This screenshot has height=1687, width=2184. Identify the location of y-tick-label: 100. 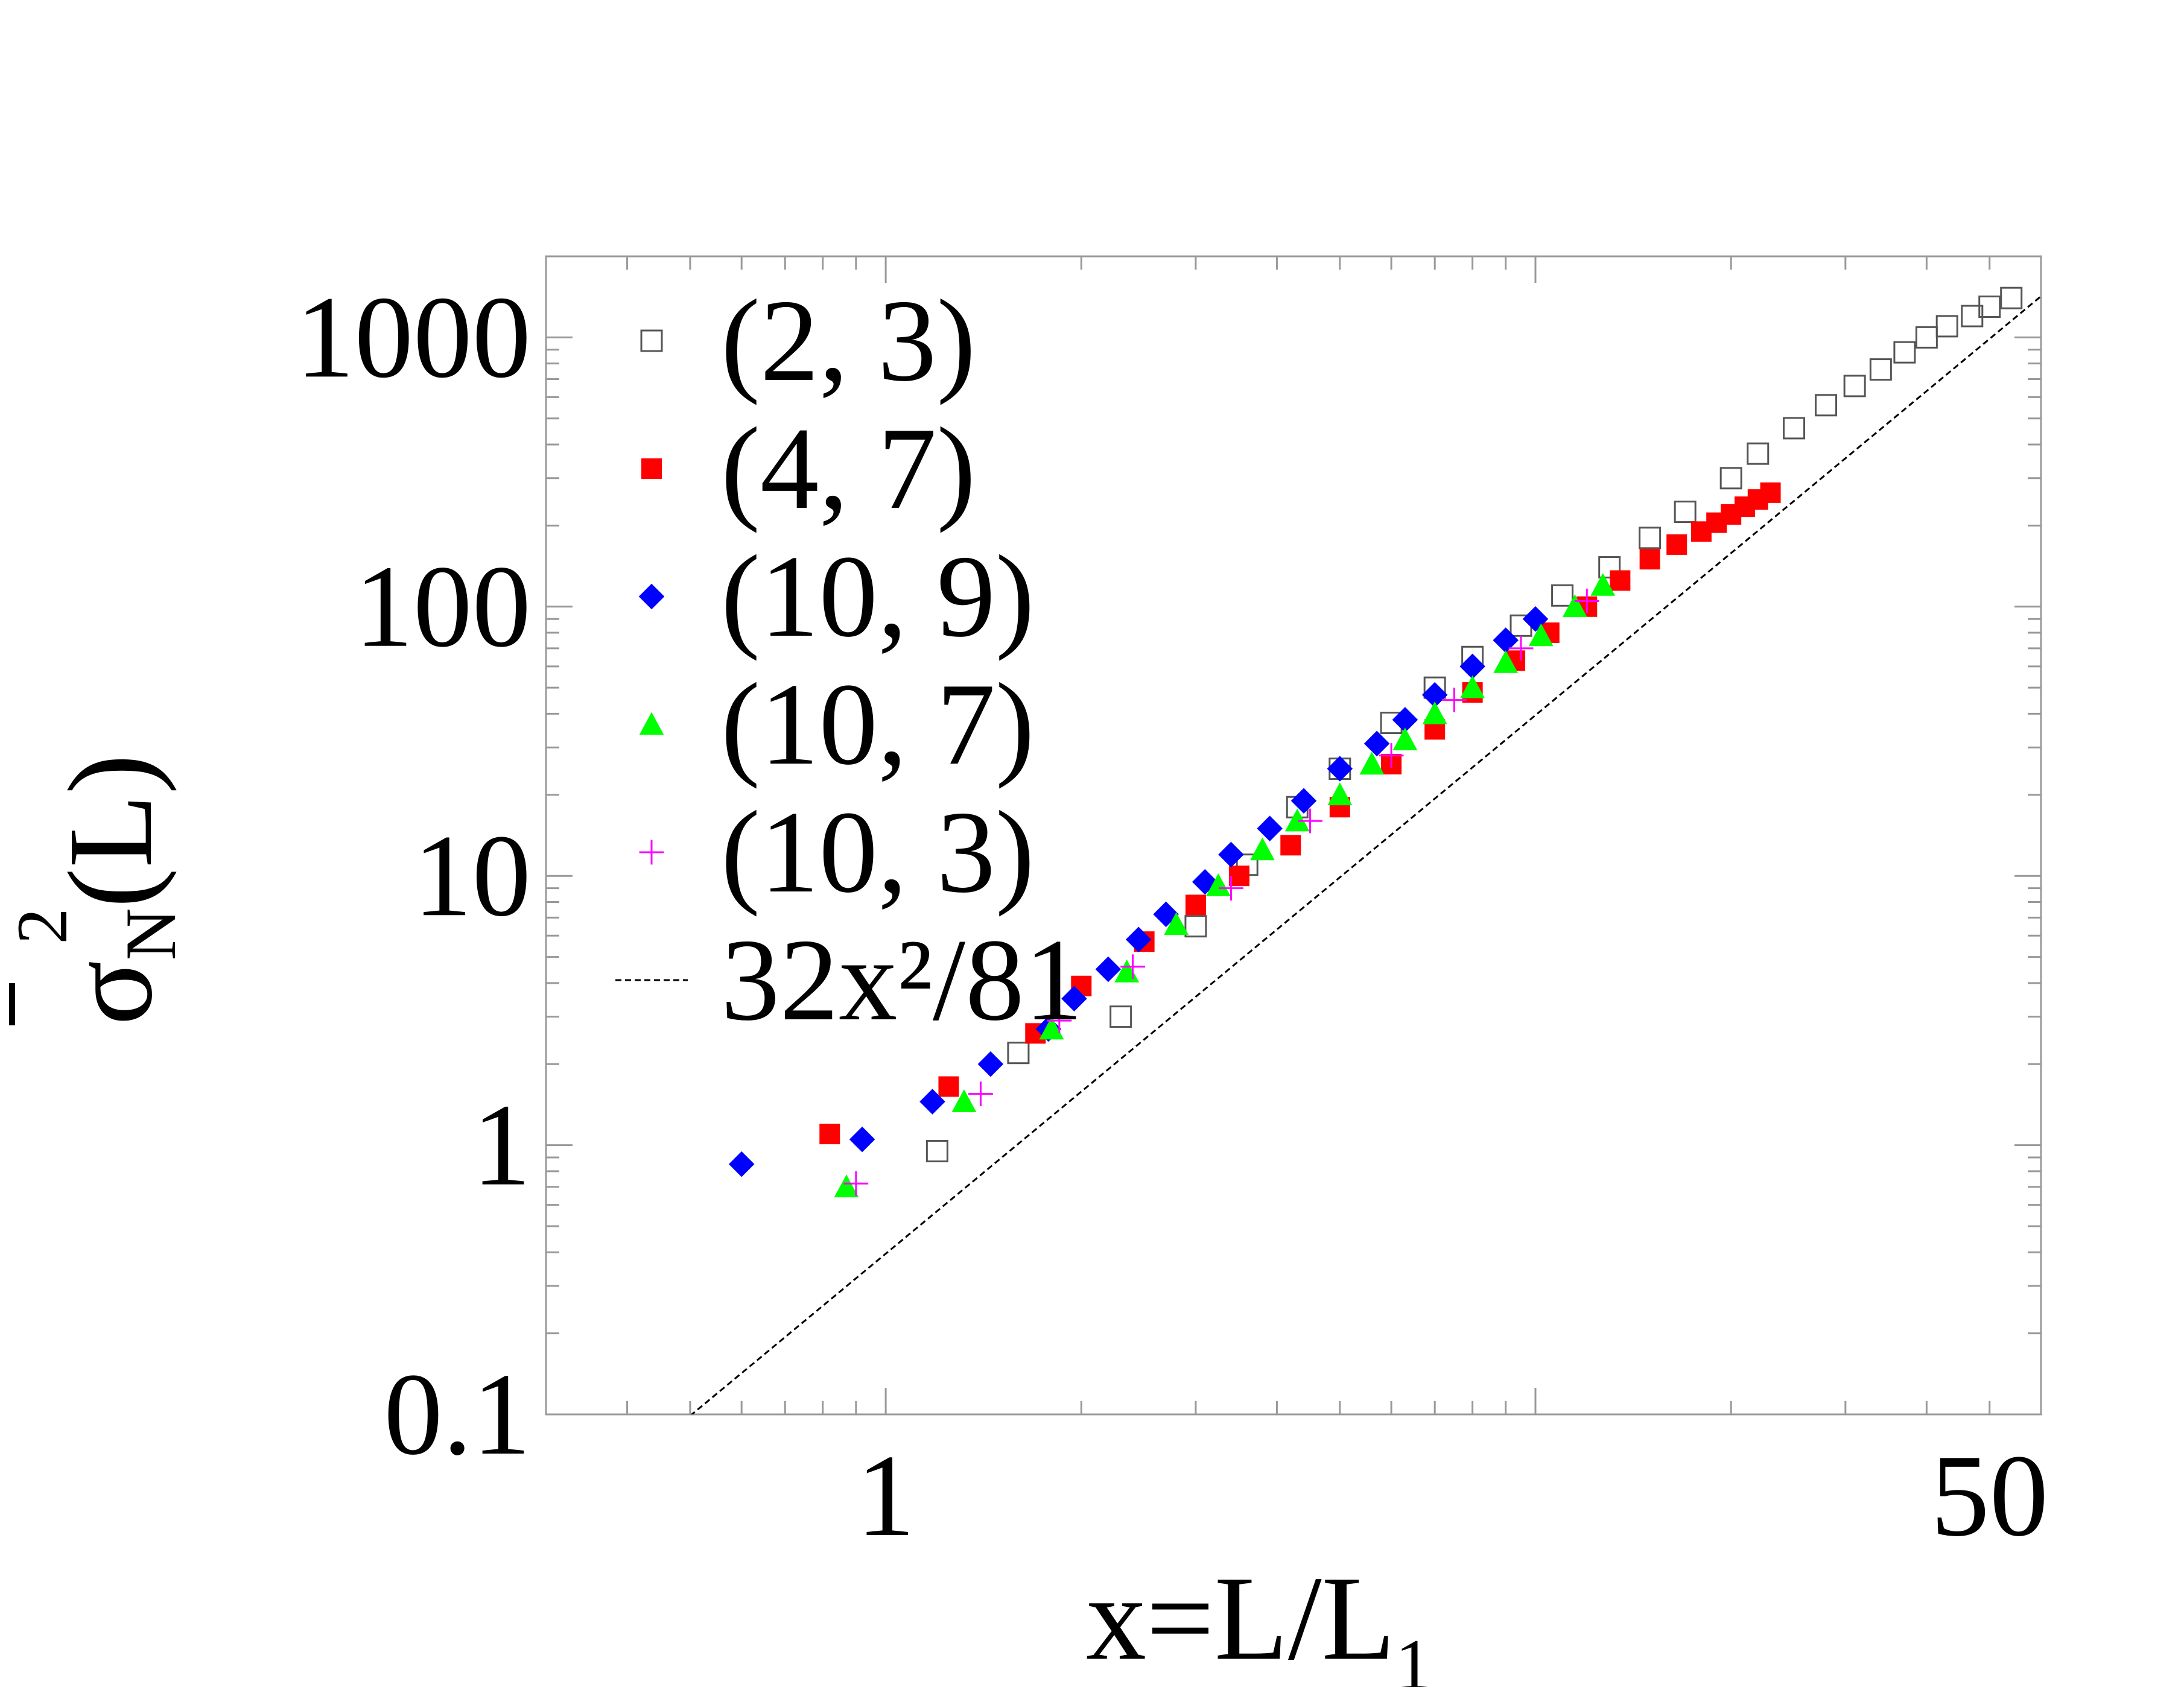
(444, 607).